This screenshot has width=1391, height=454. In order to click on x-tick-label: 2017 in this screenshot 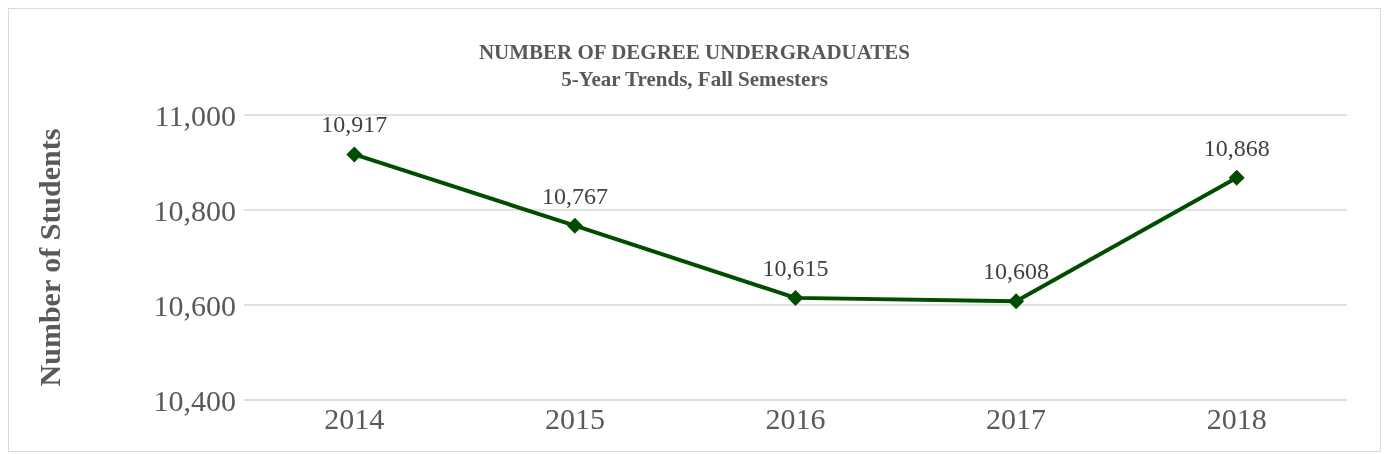, I will do `click(1016, 419)`.